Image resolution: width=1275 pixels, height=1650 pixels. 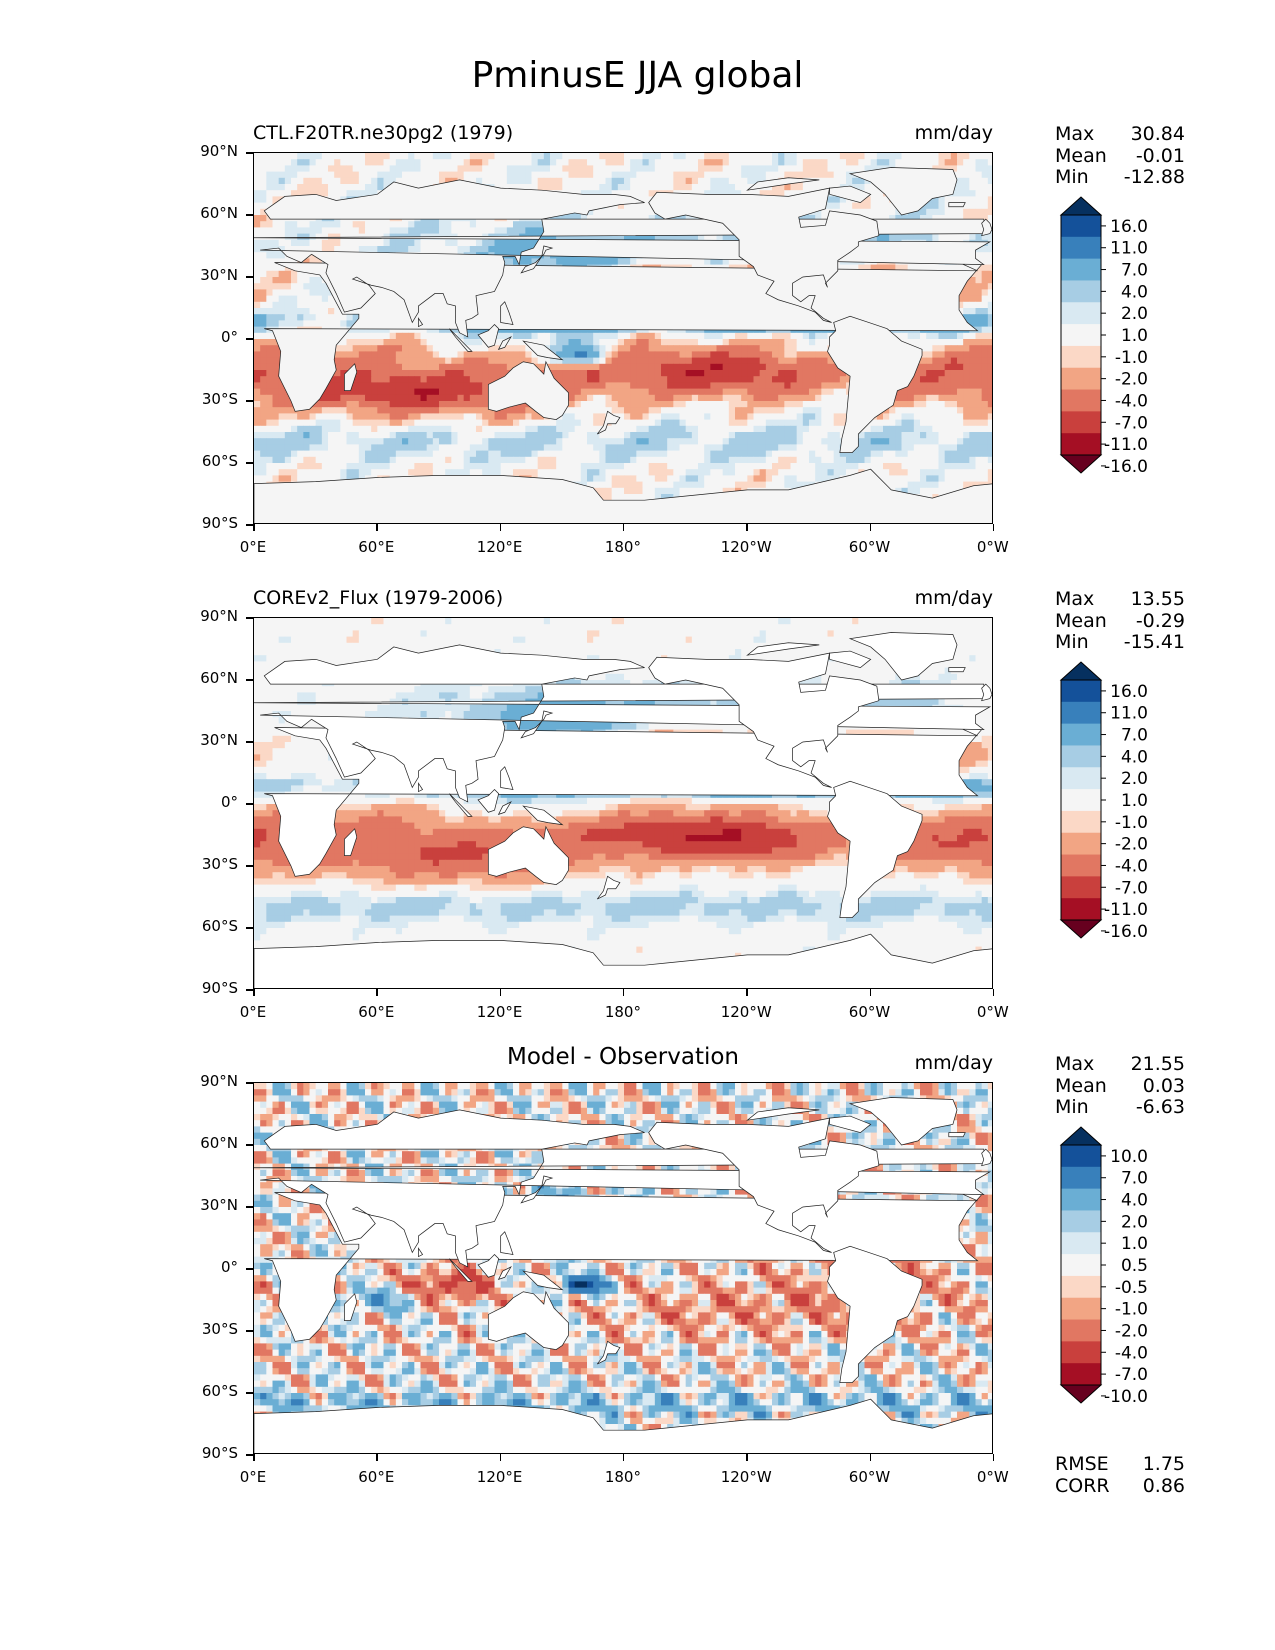 What do you see at coordinates (204, 926) in the screenshot?
I see `lat-tick-label: 60°S` at bounding box center [204, 926].